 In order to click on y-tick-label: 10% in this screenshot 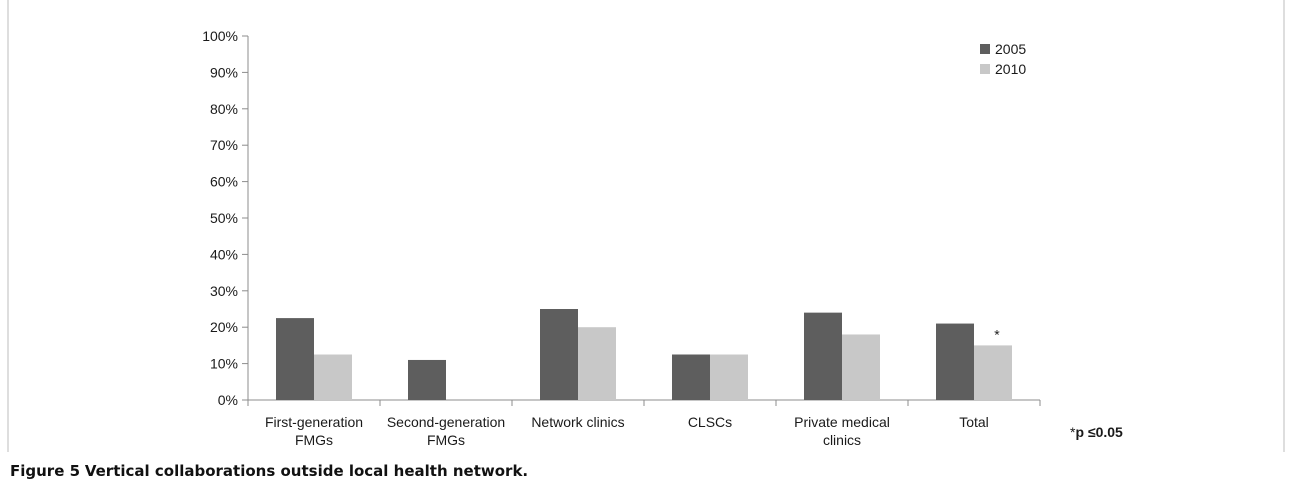, I will do `click(224, 364)`.